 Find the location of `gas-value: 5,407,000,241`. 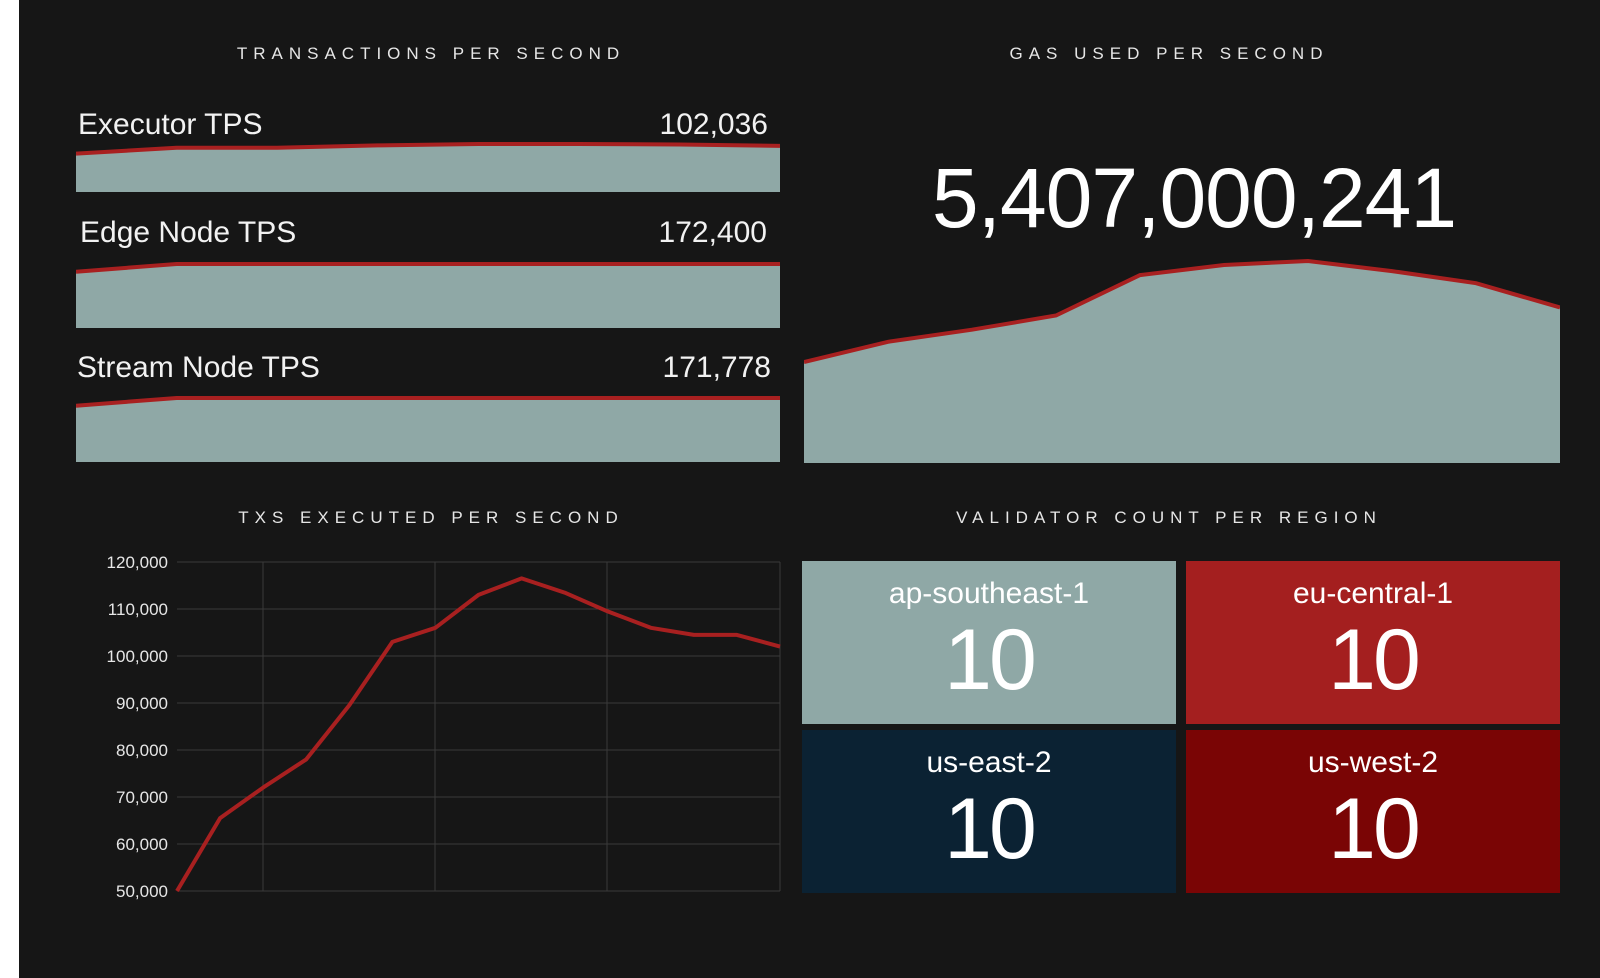

gas-value: 5,407,000,241 is located at coordinates (1194, 198).